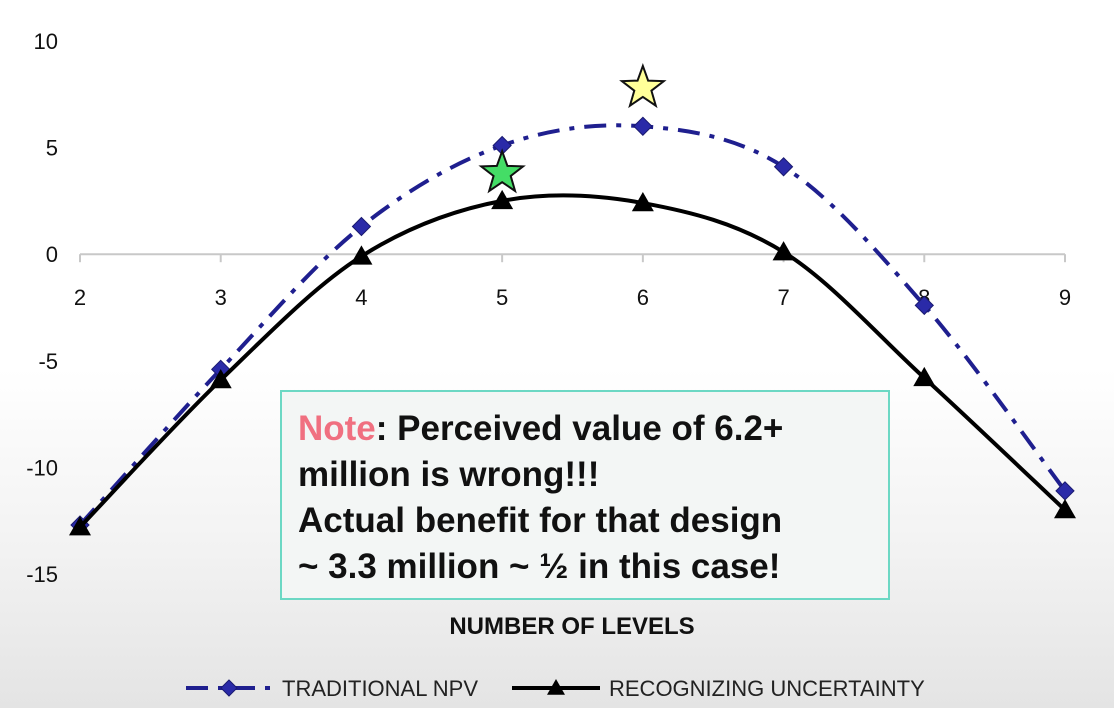  I want to click on y-tick-label: 10, so click(46, 41).